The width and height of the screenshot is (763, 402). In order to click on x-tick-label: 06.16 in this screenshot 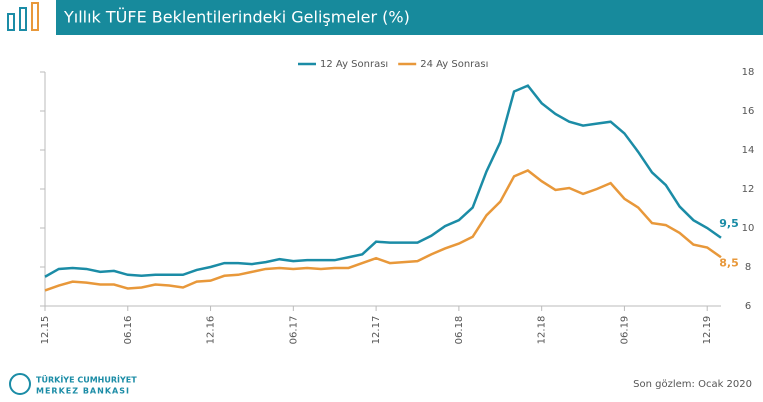, I will do `click(128, 330)`.